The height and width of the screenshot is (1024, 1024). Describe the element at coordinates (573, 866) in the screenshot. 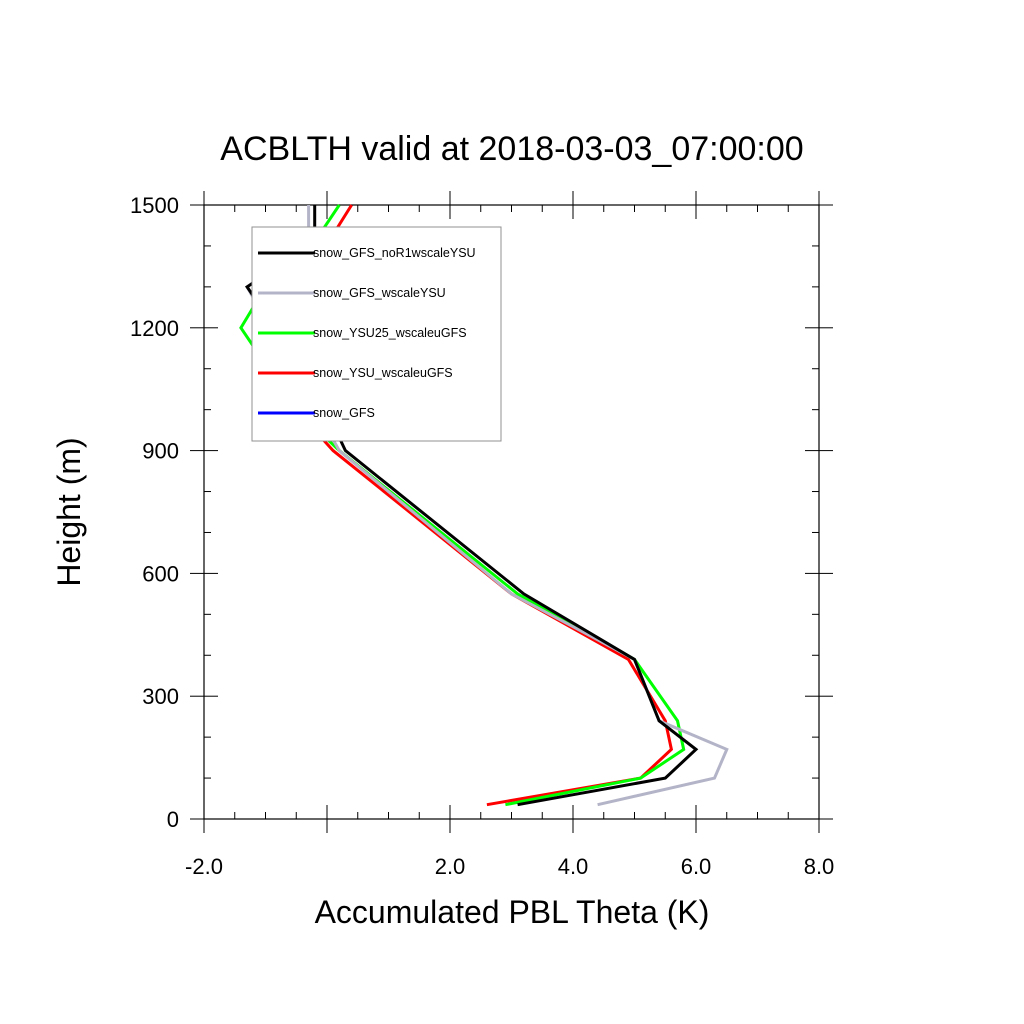

I see `x-tick-label: 4.0` at that location.